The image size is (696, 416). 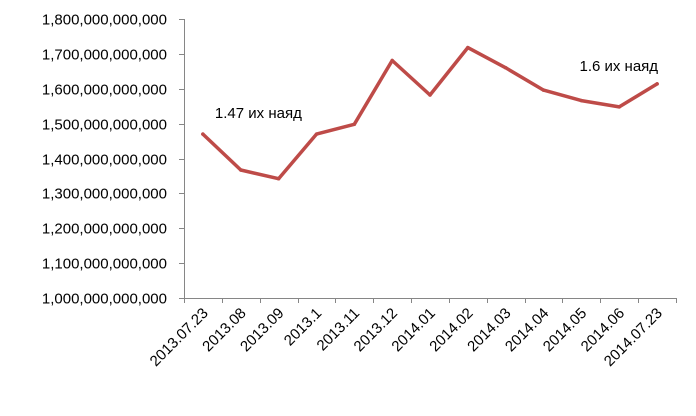 What do you see at coordinates (104, 90) in the screenshot?
I see `y-tick-label: 1,600,000,000,000` at bounding box center [104, 90].